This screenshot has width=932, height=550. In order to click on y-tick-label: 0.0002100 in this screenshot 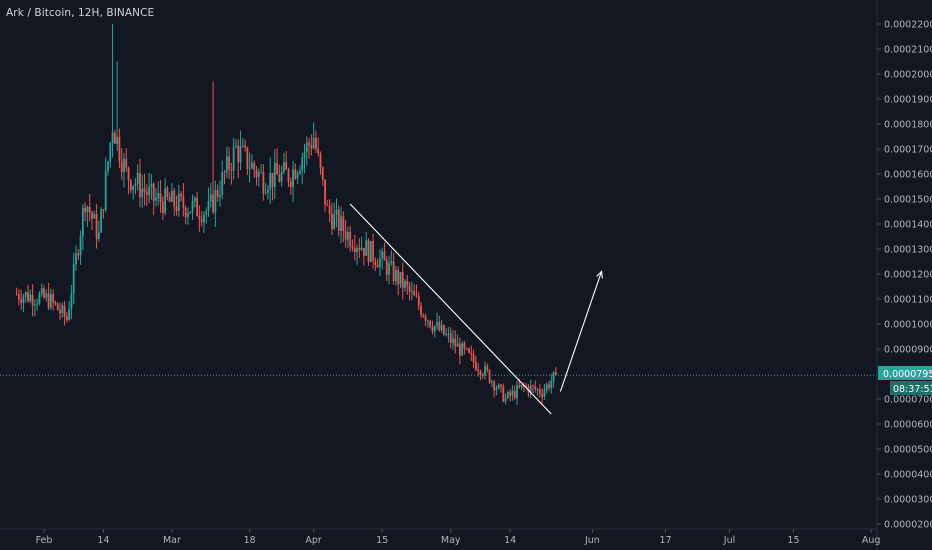, I will do `click(908, 50)`.